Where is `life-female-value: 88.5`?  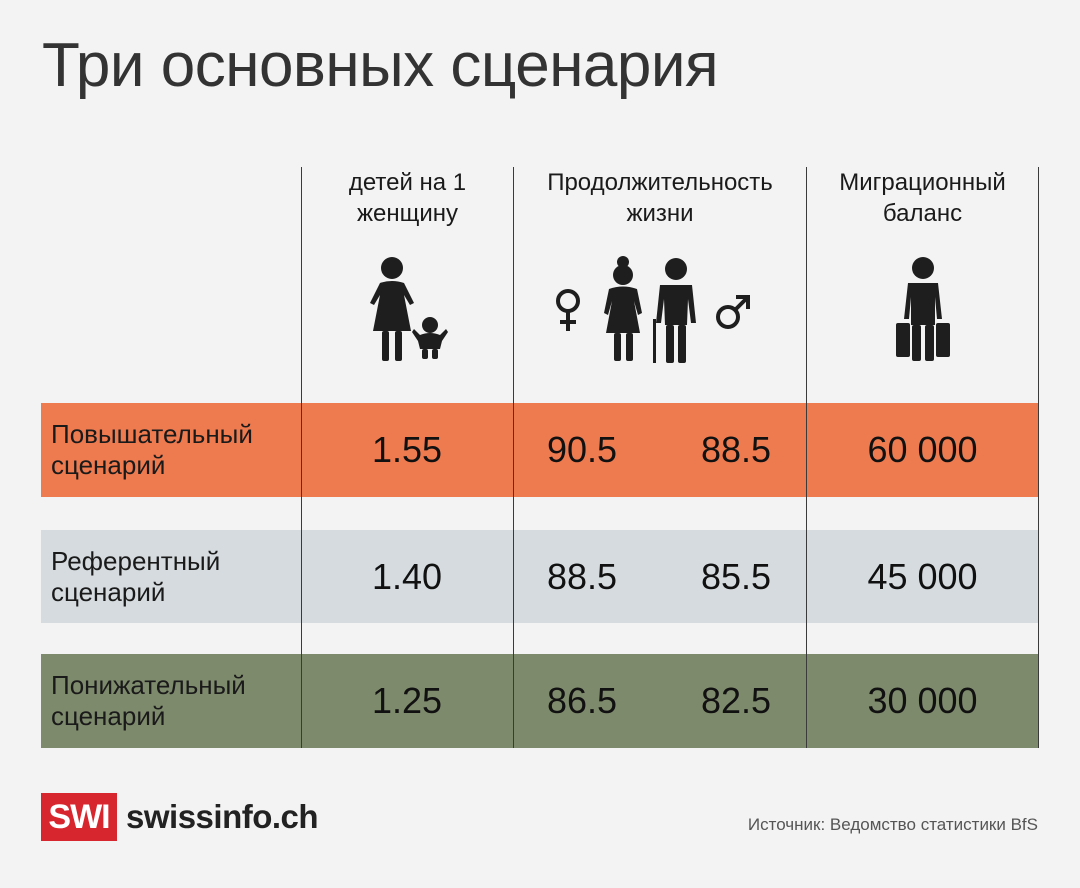
life-female-value: 88.5 is located at coordinates (582, 576).